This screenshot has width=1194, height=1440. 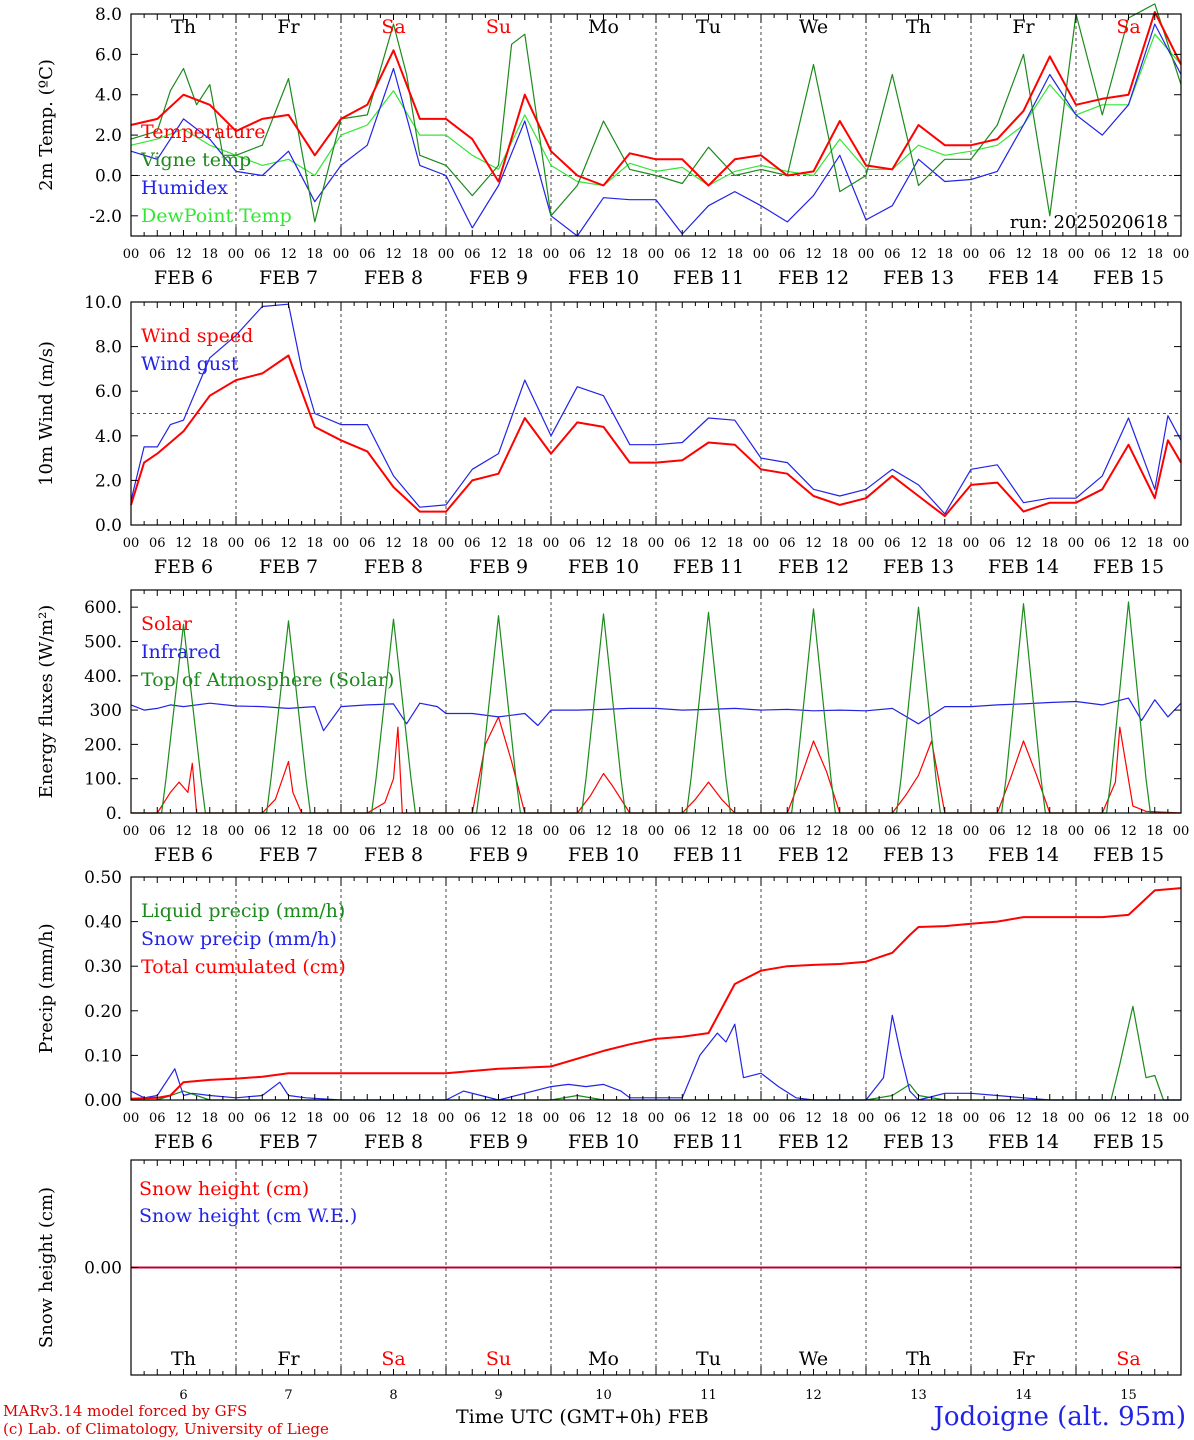 What do you see at coordinates (46, 1267) in the screenshot?
I see `y-axis-label: Snow height (cm)` at bounding box center [46, 1267].